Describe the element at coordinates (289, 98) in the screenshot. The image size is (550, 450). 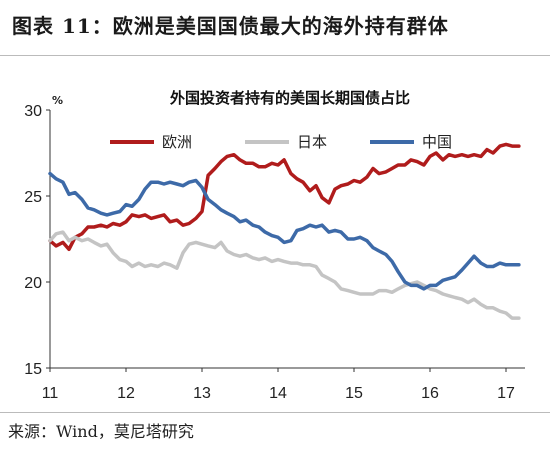
I see `chart-title: 外国投资者持有的美国长期国债占比` at that location.